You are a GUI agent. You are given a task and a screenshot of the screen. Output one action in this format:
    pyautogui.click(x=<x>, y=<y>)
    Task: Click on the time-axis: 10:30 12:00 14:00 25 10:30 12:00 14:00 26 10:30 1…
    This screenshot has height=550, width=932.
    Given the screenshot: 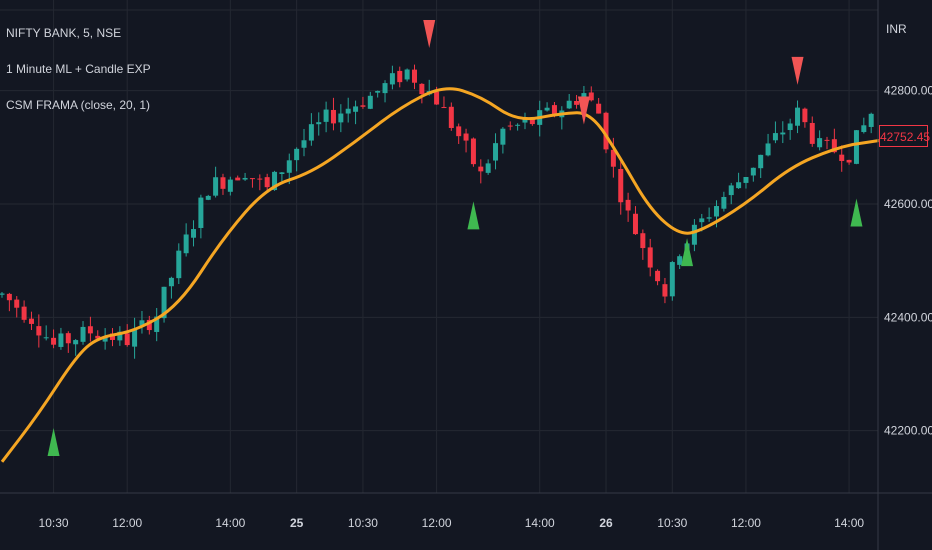 What is the action you would take?
    pyautogui.click(x=452, y=523)
    